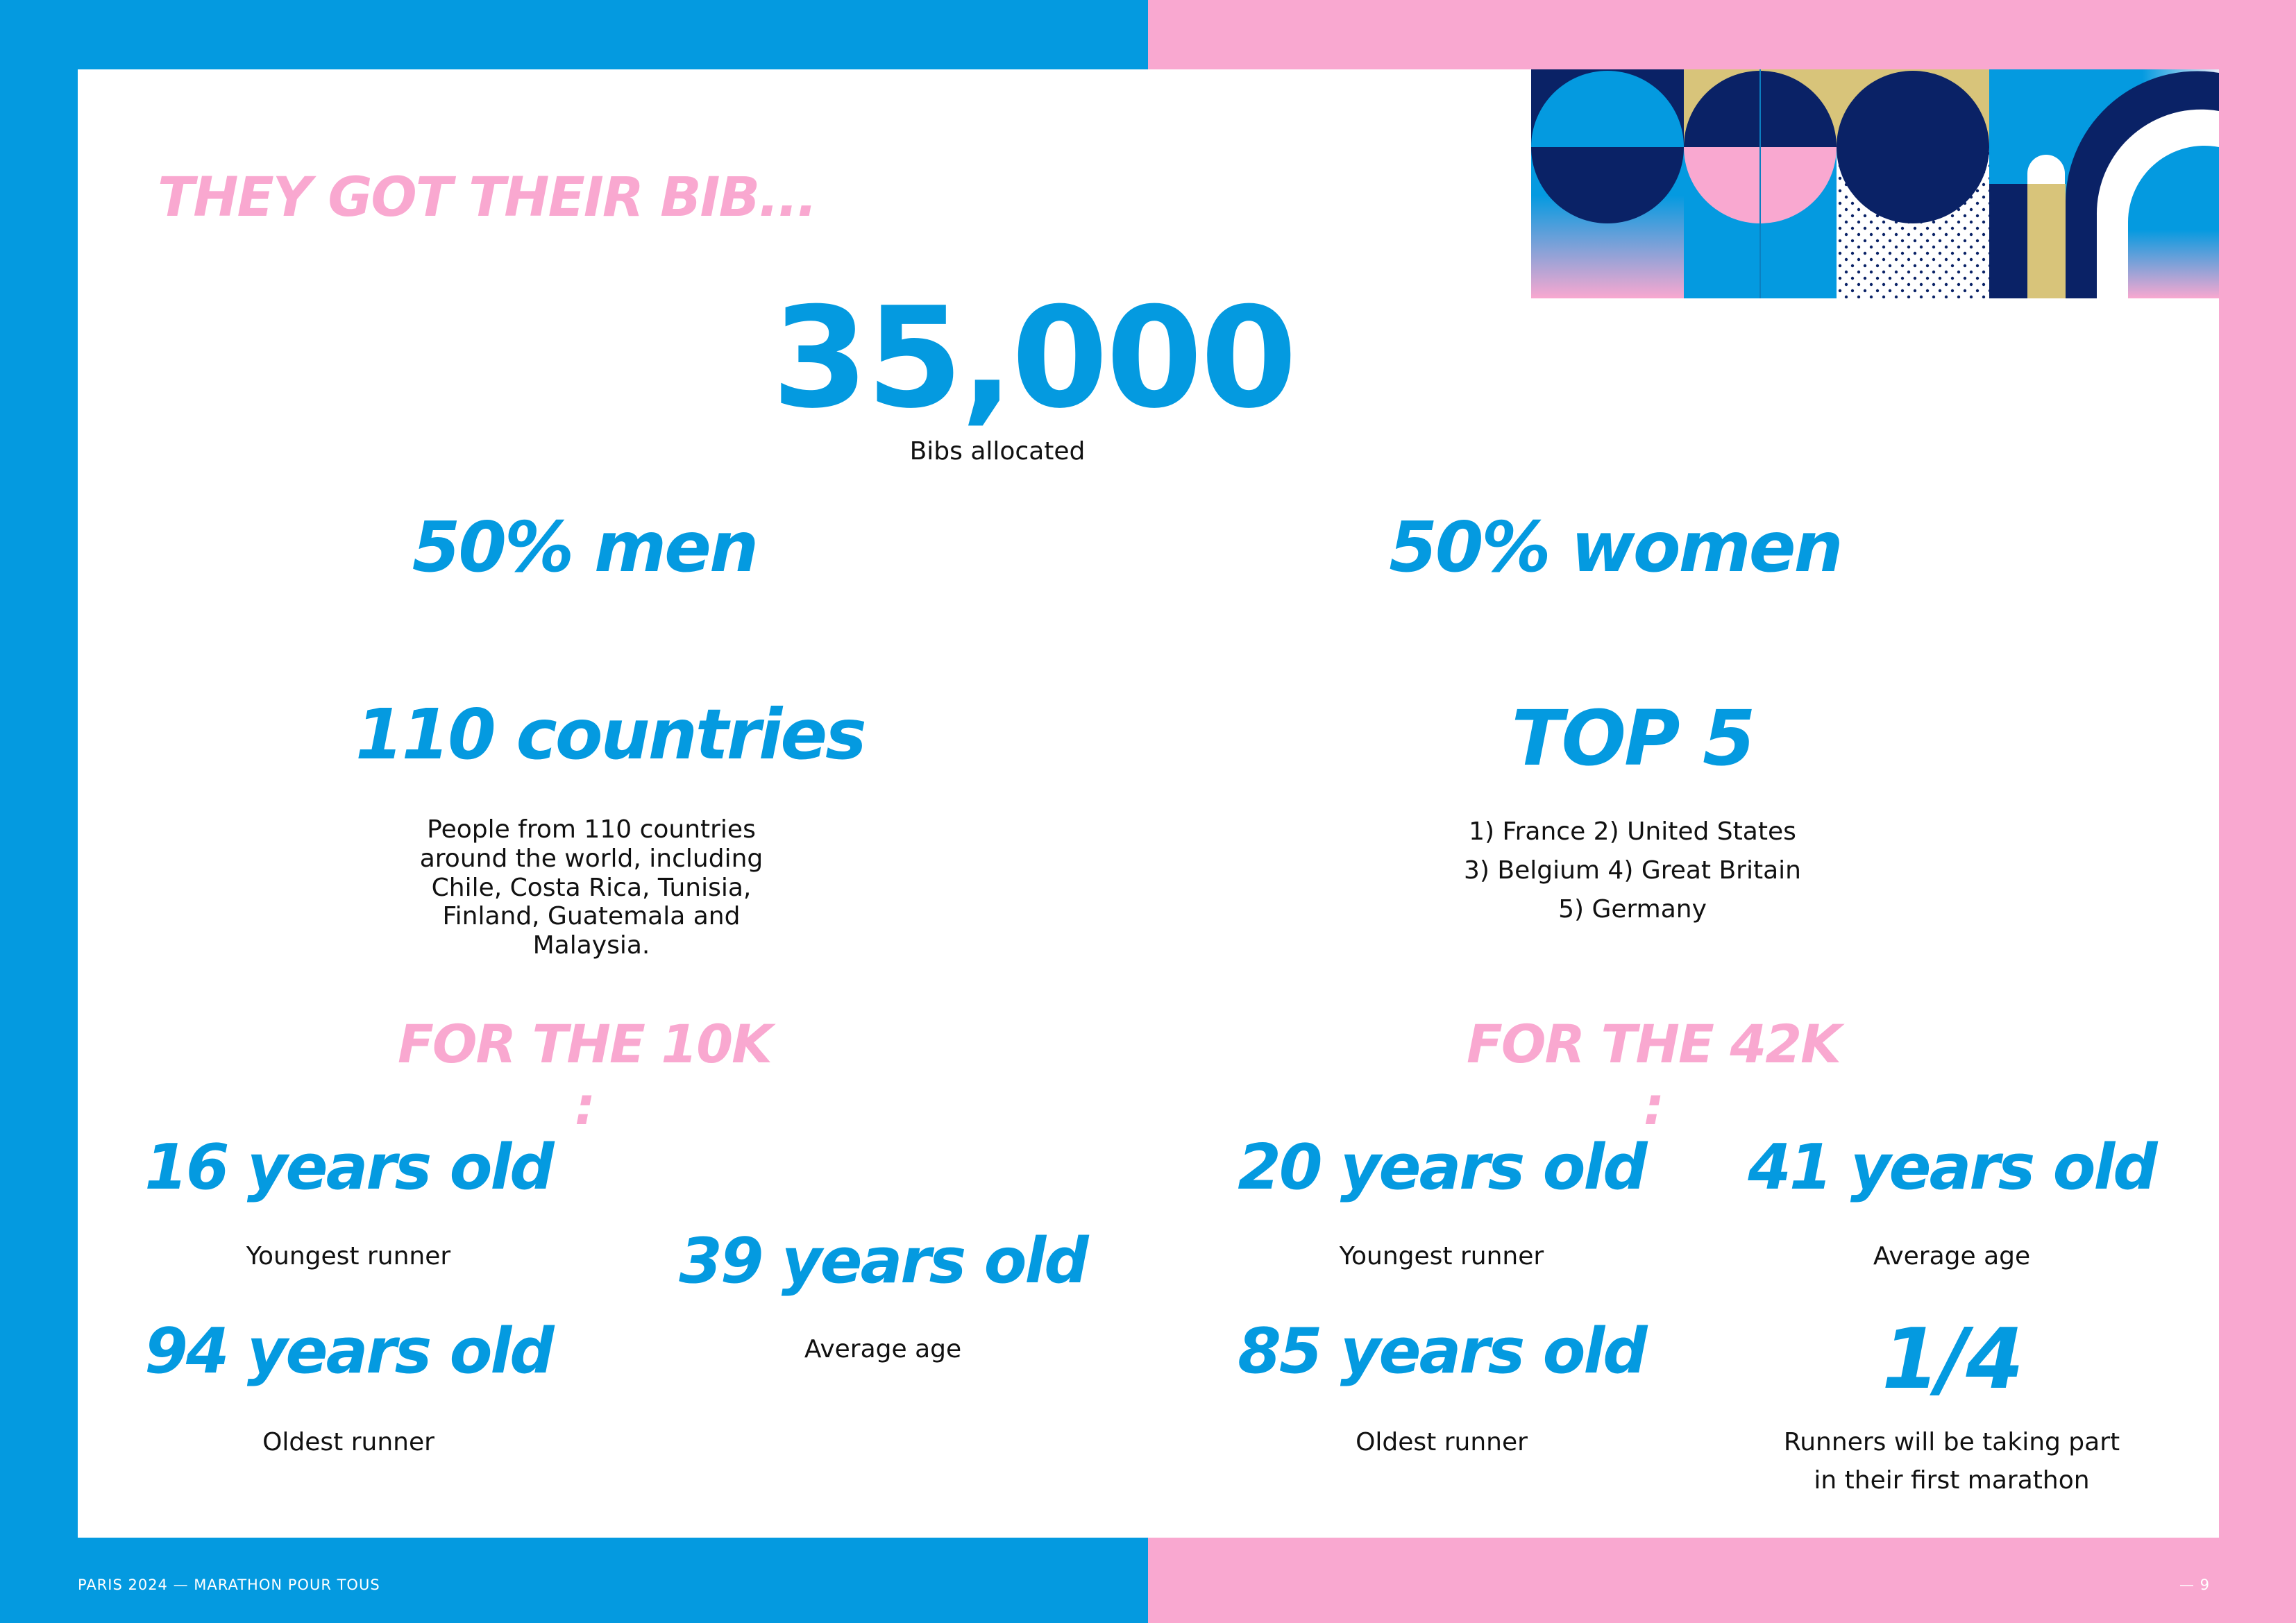 The image size is (2296, 1623). What do you see at coordinates (998, 452) in the screenshot?
I see `bibs-total-label: Bibs allocated` at bounding box center [998, 452].